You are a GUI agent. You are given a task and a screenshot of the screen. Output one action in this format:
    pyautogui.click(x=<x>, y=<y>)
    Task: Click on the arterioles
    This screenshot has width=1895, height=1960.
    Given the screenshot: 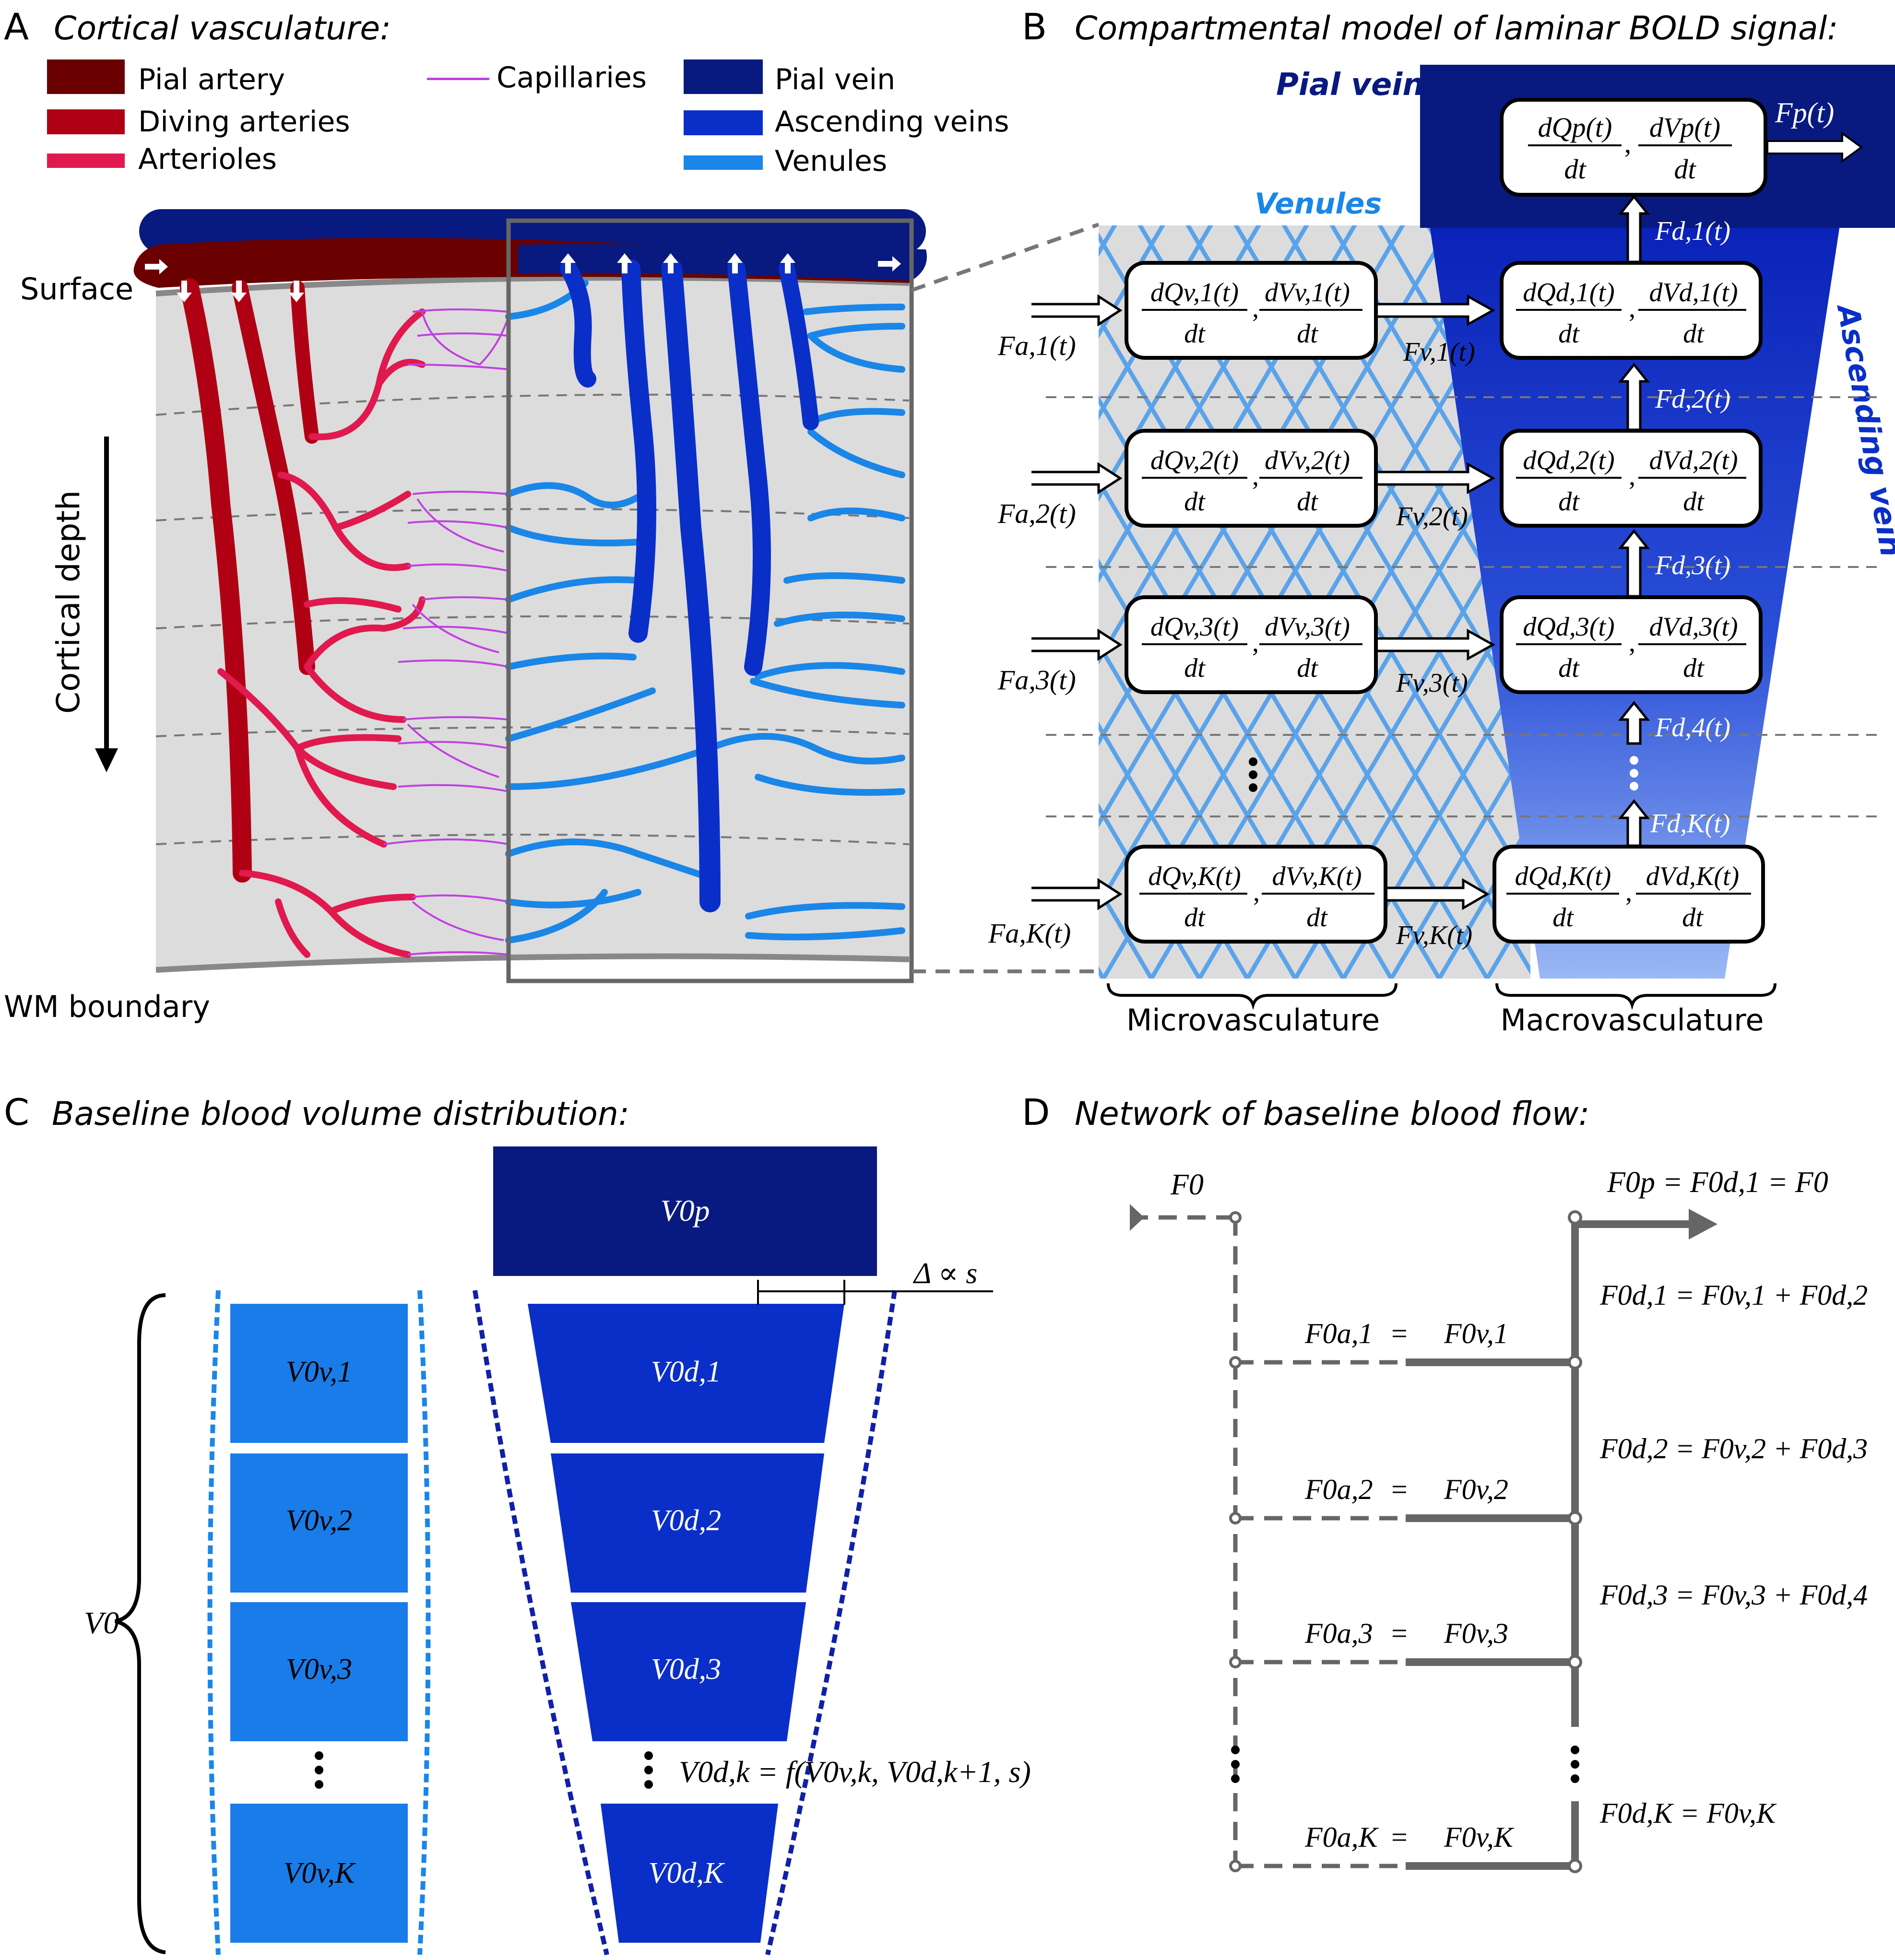 What is the action you would take?
    pyautogui.click(x=321, y=633)
    